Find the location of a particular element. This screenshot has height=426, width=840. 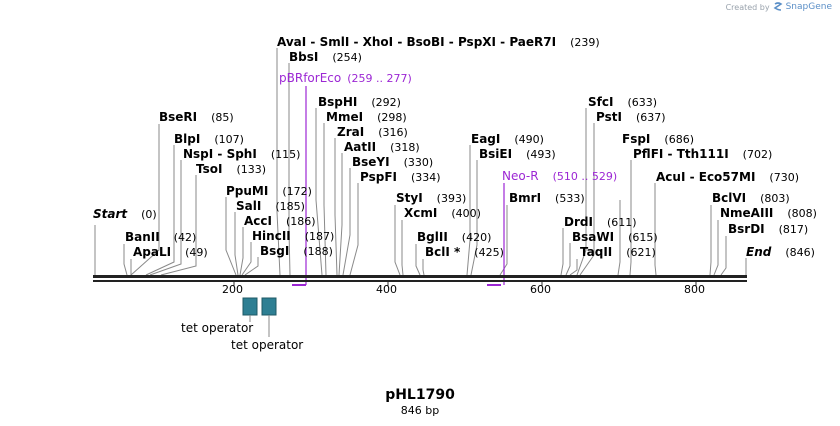

enzyme-label: PstI (637) is located at coordinates (631, 117).